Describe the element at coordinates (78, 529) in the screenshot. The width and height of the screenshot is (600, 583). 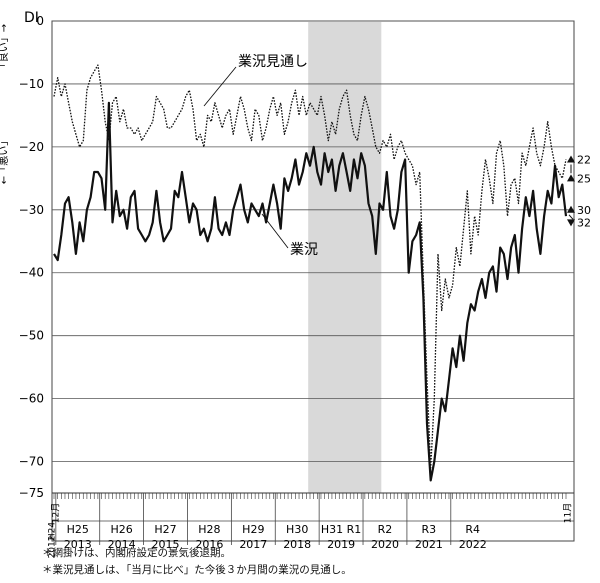
I see `x-era-label: H25` at that location.